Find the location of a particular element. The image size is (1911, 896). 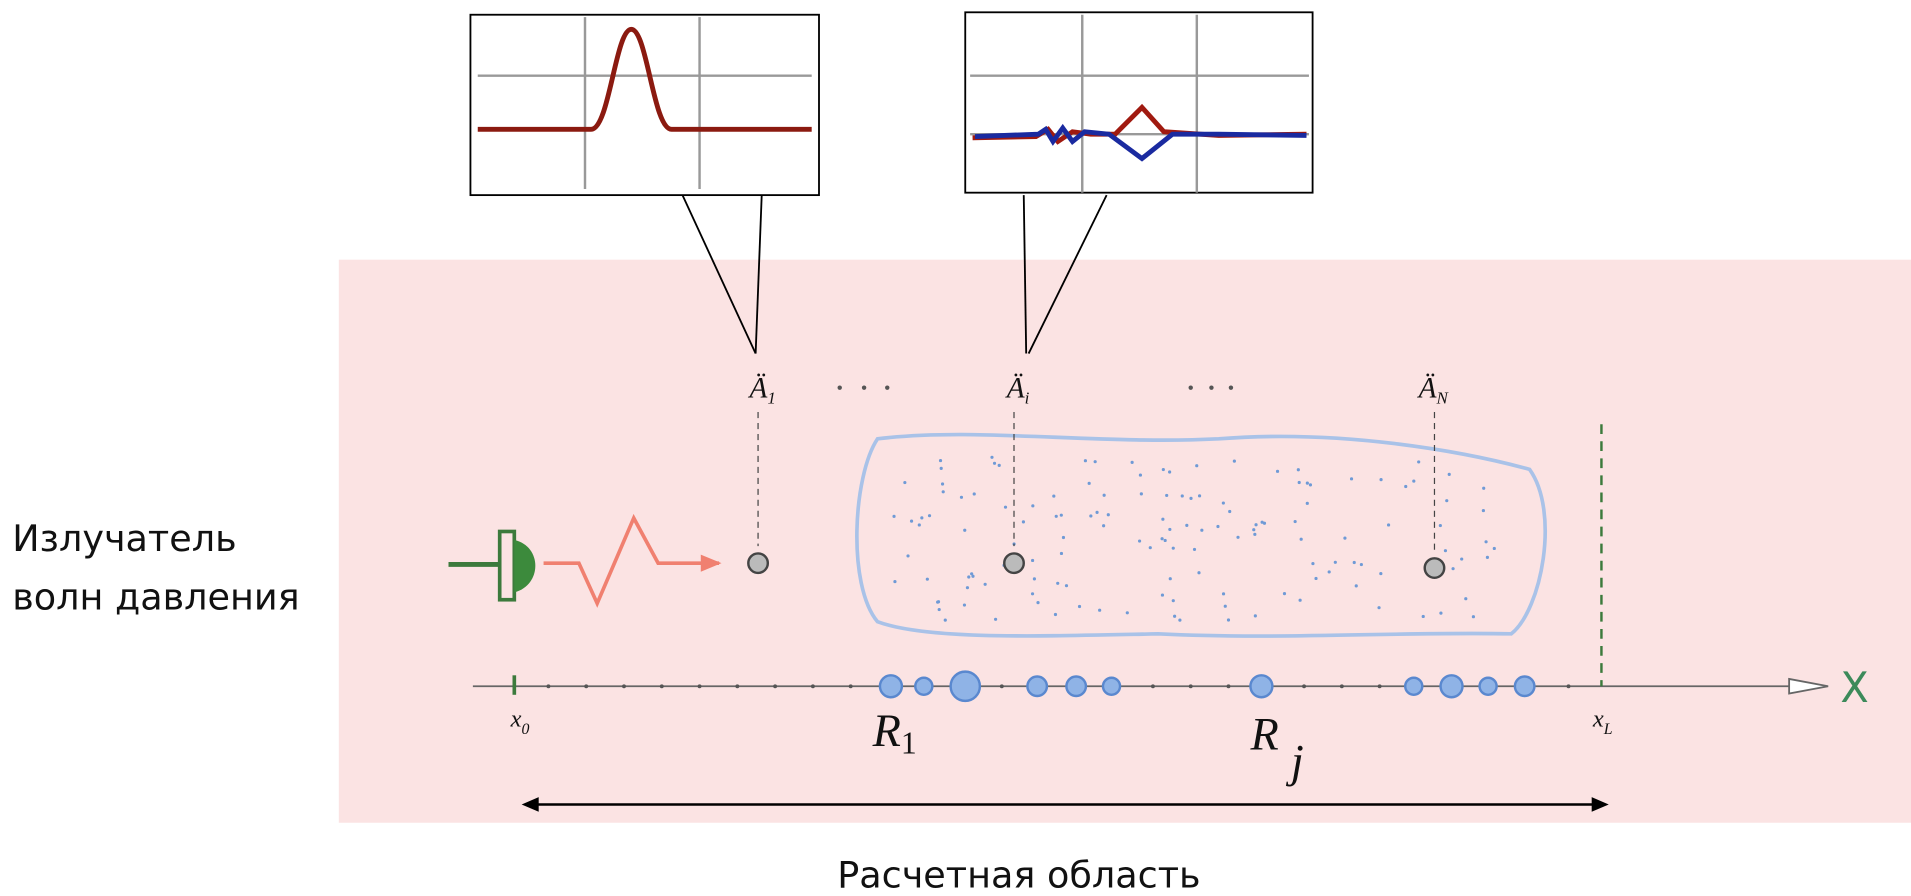

axis-label: X is located at coordinates (1854, 688).